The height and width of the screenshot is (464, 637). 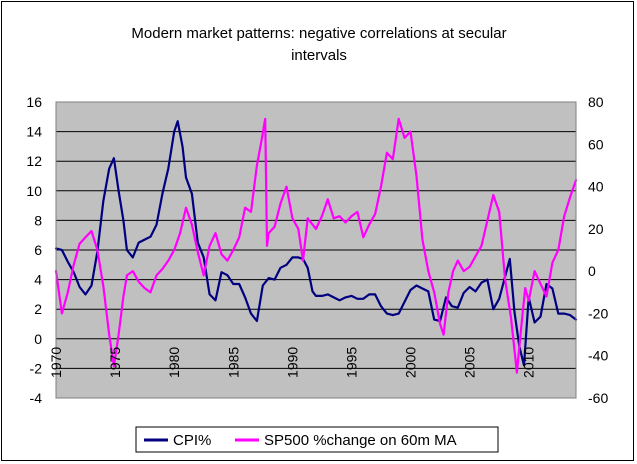 What do you see at coordinates (34, 102) in the screenshot?
I see `y-left-tick-label: 16` at bounding box center [34, 102].